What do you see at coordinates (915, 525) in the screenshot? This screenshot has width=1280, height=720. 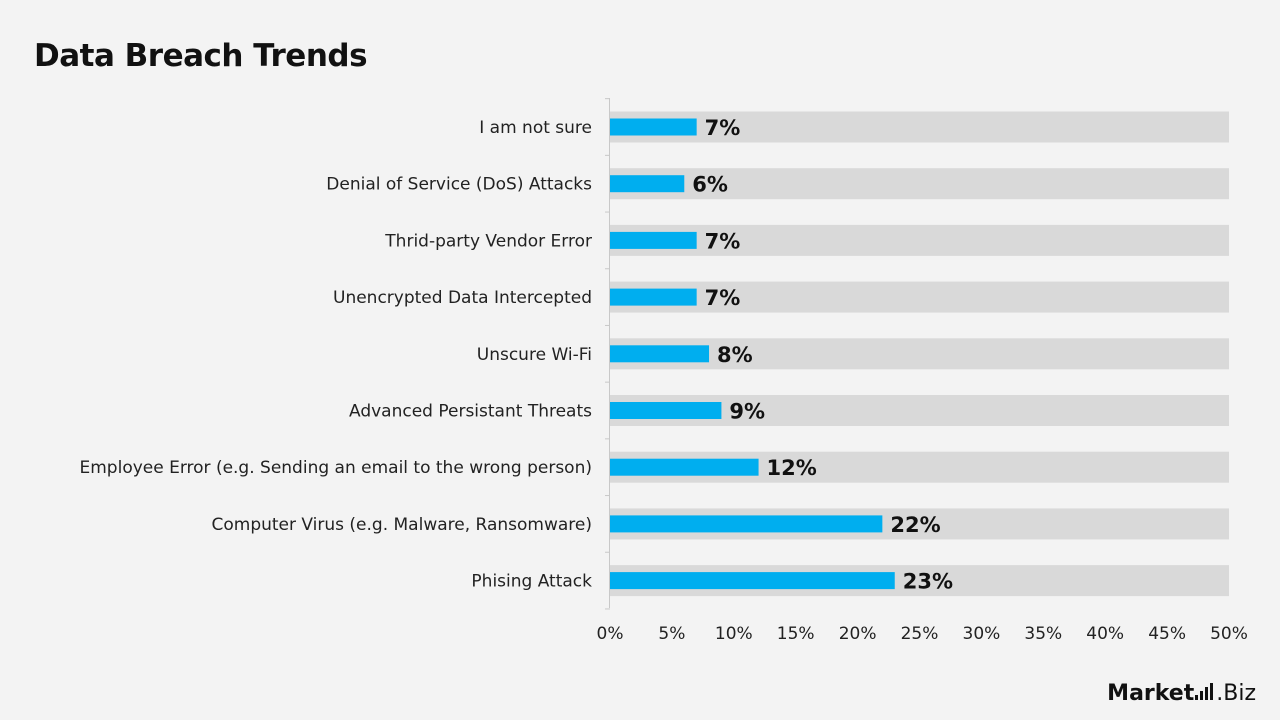 I see `data-label: 22%` at bounding box center [915, 525].